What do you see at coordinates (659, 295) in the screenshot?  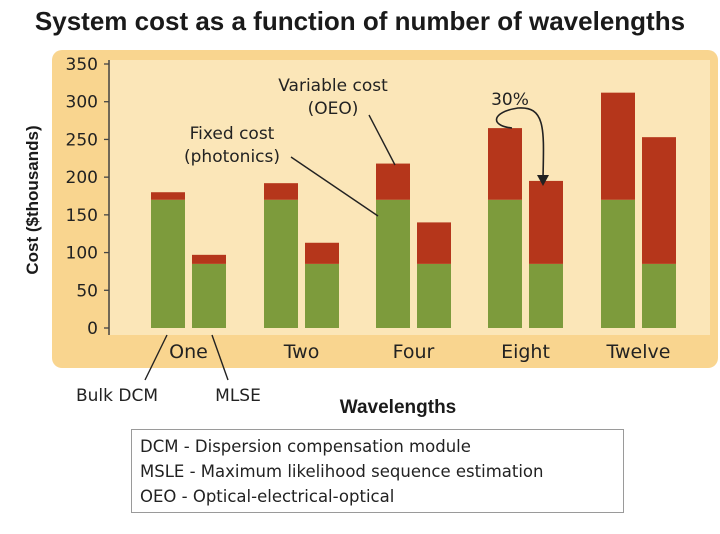 I see `bar-fixed-twelve-mlse` at bounding box center [659, 295].